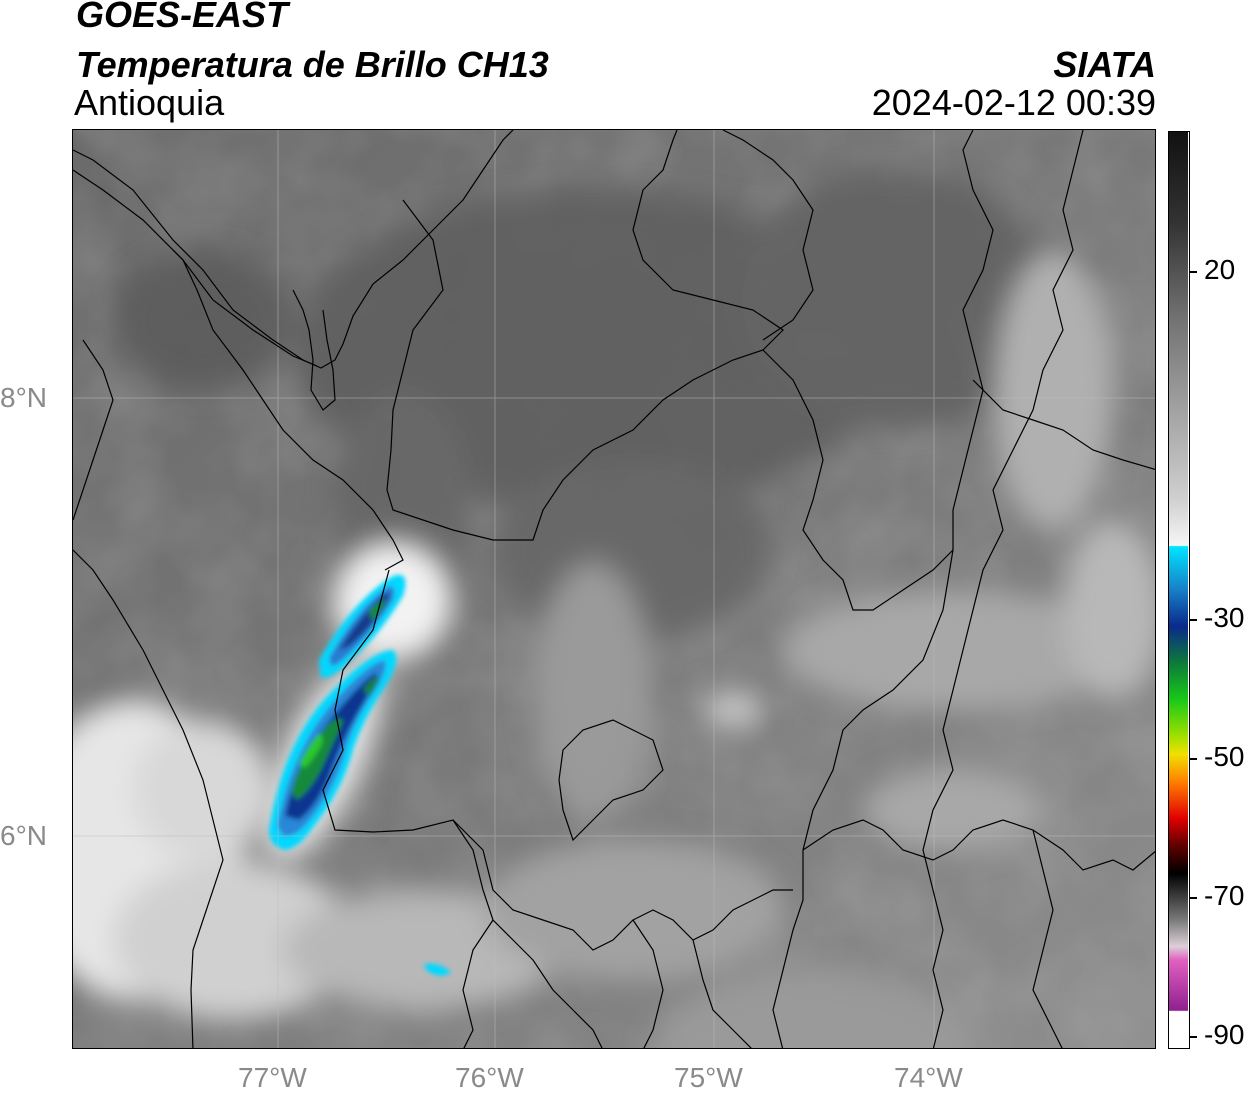 The height and width of the screenshot is (1099, 1252). What do you see at coordinates (489, 1077) in the screenshot?
I see `lon-label-76w: 76°W` at bounding box center [489, 1077].